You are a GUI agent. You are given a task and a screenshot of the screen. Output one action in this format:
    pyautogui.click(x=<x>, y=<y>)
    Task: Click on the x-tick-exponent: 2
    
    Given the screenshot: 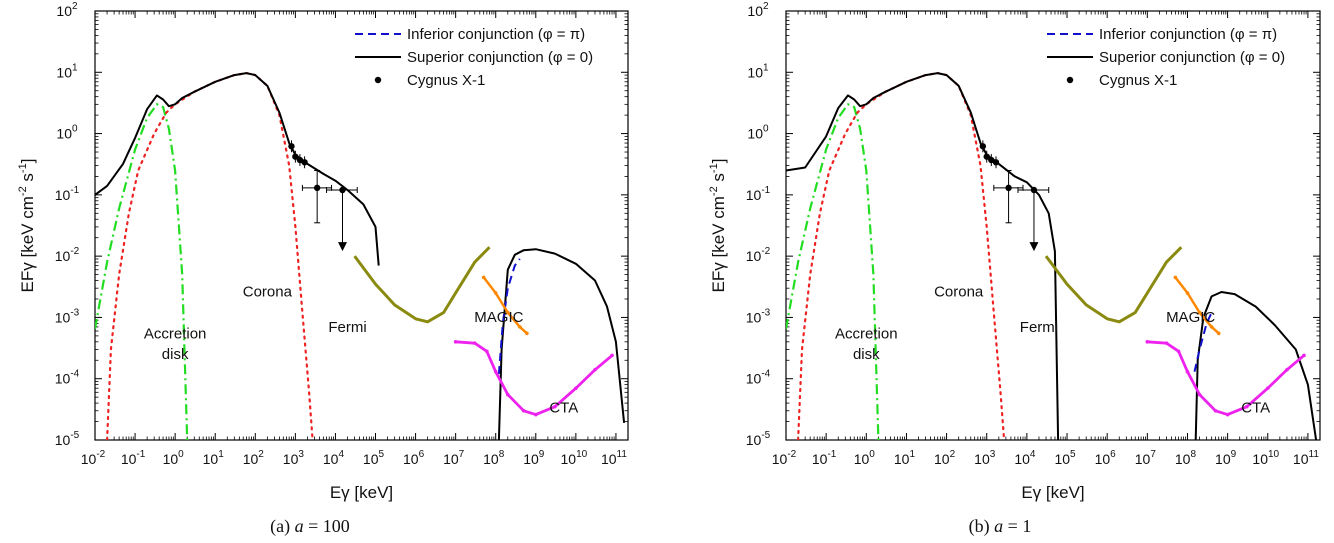 What is the action you would take?
    pyautogui.click(x=953, y=454)
    